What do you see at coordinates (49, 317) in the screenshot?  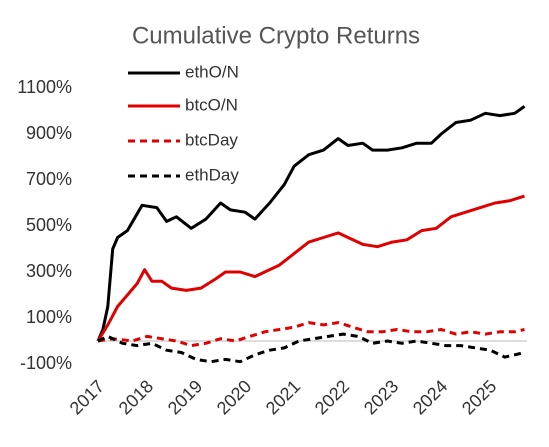 I see `y-tick-label: 100%` at bounding box center [49, 317].